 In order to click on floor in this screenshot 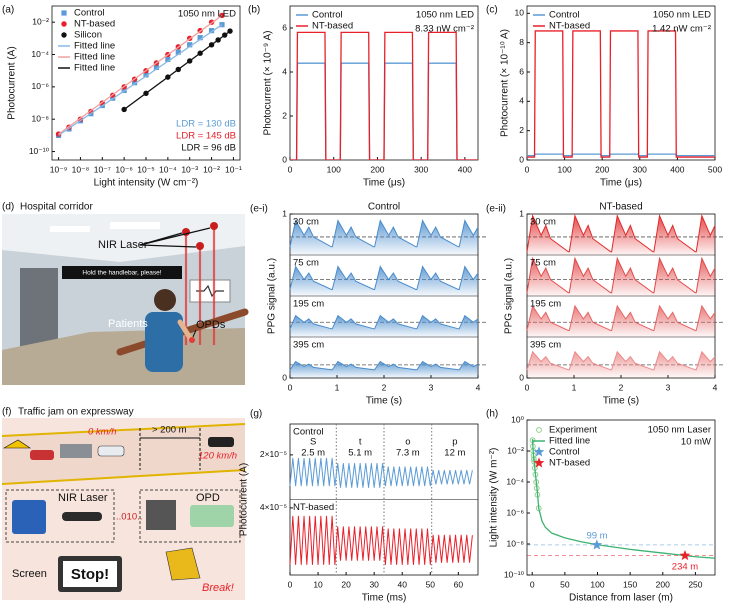, I will do `click(123, 356)`.